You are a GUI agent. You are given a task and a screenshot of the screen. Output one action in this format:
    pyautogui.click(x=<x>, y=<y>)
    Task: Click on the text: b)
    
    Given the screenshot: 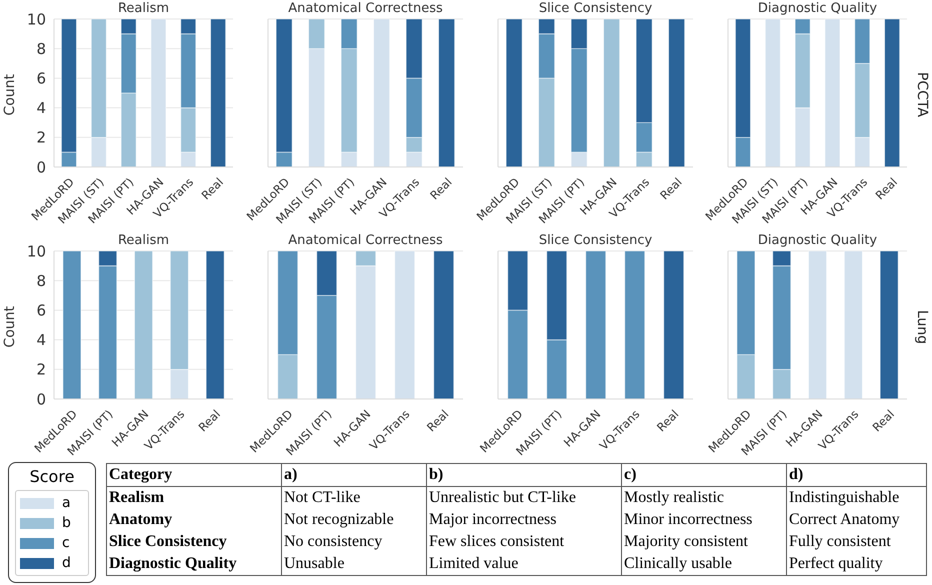 What is the action you would take?
    pyautogui.click(x=524, y=475)
    